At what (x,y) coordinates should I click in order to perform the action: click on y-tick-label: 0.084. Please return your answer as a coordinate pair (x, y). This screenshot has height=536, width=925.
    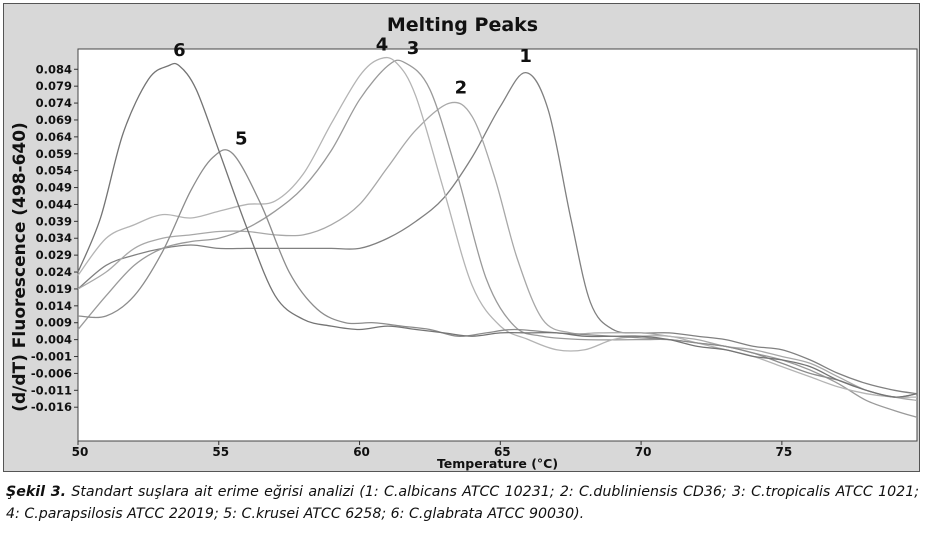
    Looking at the image, I should click on (54, 69).